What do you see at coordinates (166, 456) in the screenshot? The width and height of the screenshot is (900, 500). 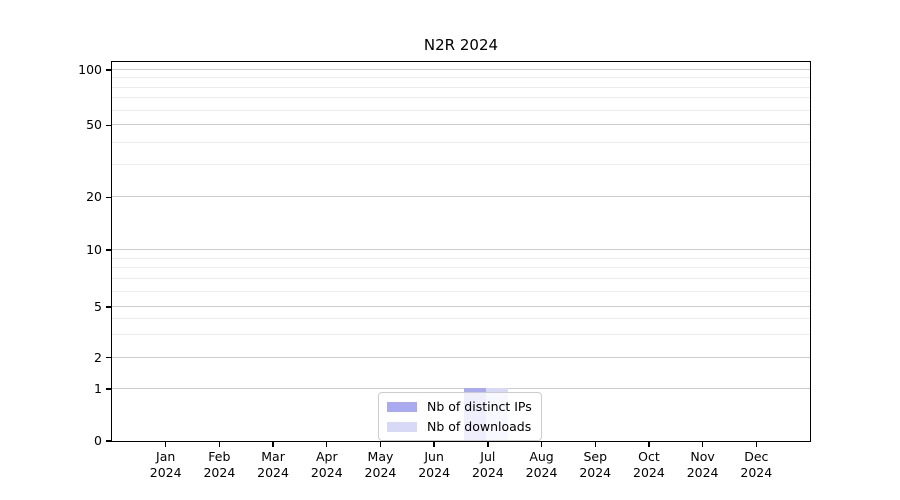 I see `x-label-month: Jan` at bounding box center [166, 456].